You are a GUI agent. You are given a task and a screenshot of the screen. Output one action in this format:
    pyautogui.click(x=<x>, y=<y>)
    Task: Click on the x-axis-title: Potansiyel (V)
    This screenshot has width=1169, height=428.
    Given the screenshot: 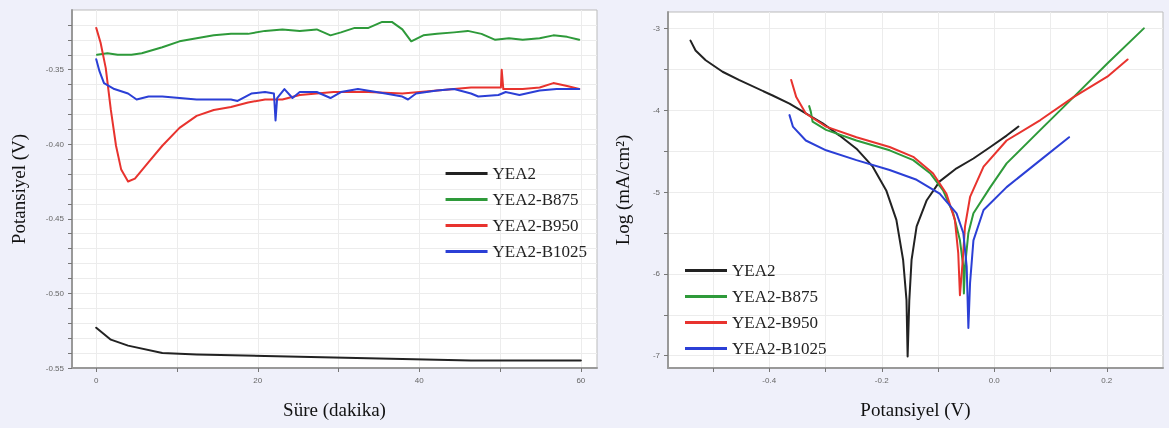 What is the action you would take?
    pyautogui.click(x=915, y=410)
    